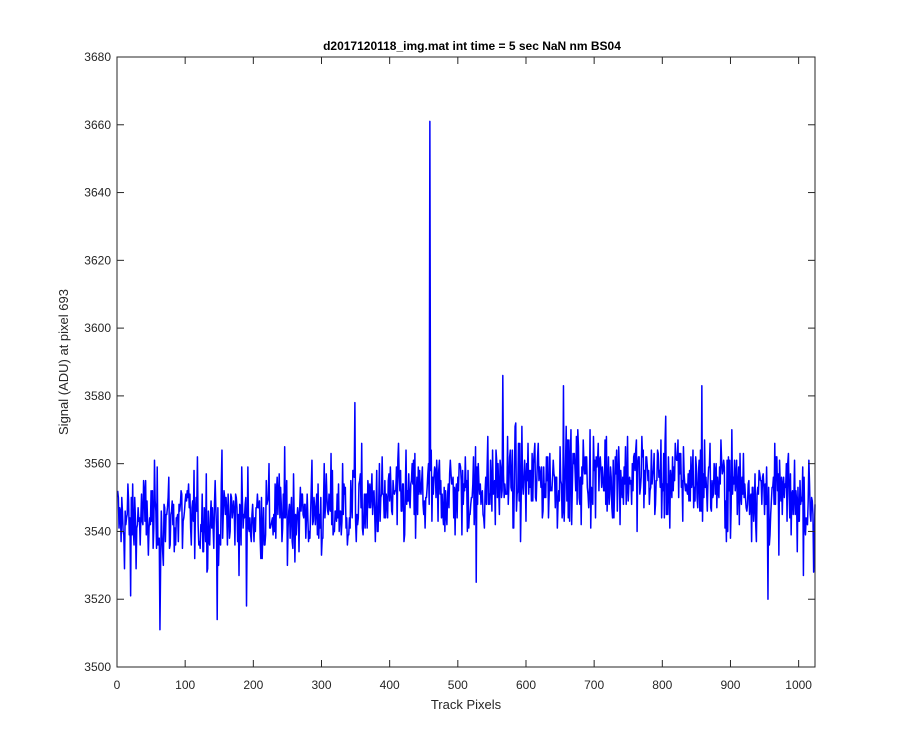  What do you see at coordinates (97, 464) in the screenshot?
I see `y-tick-label: 3560` at bounding box center [97, 464].